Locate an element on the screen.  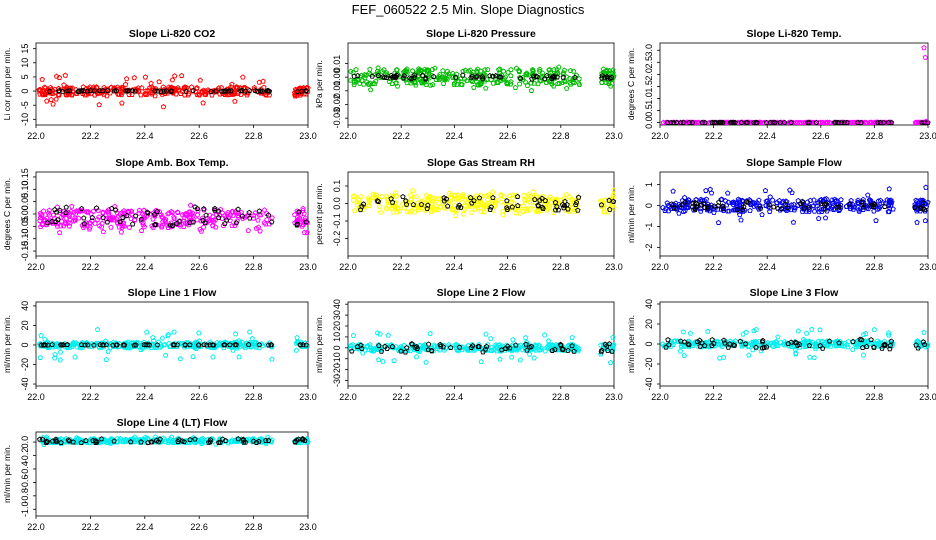
y-tick-label: -0.1 is located at coordinates (337, 221).